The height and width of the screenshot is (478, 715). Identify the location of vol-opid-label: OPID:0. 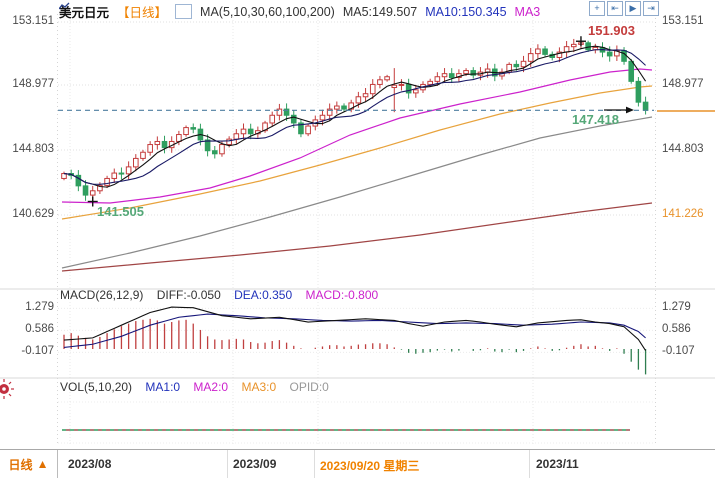
(309, 387).